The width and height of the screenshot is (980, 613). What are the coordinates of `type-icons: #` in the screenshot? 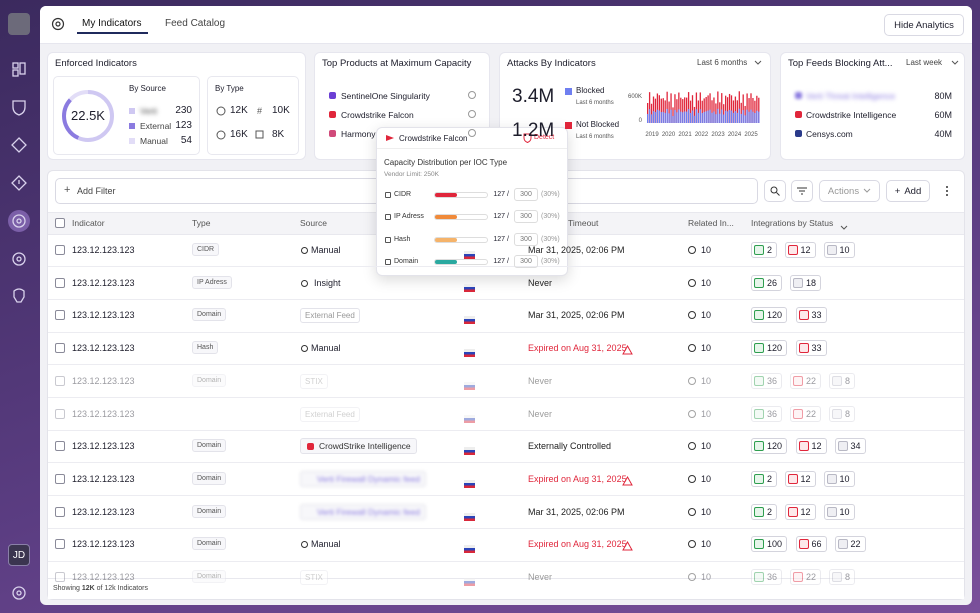 It's located at (240, 123).